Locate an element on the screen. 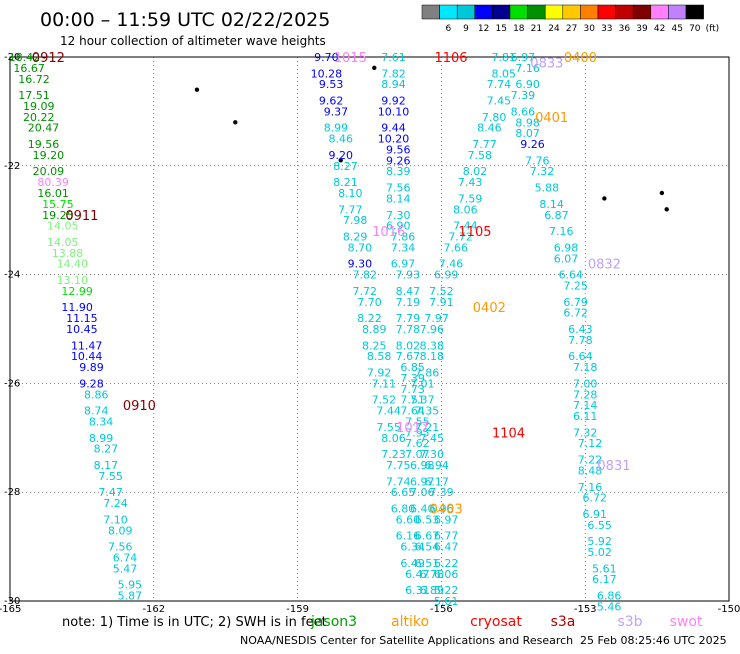 This screenshot has height=654, width=740. wave-height-label-s3a: 19.25 is located at coordinates (58, 215).